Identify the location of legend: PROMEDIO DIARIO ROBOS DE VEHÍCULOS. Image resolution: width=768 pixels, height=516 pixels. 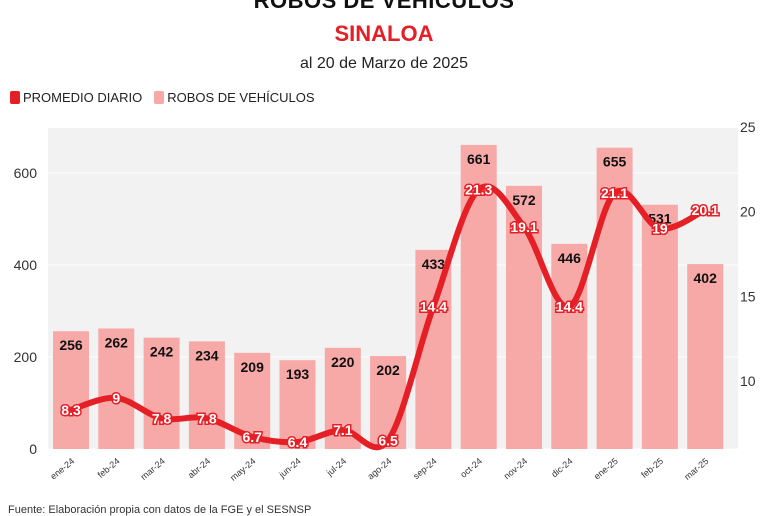
(165, 97).